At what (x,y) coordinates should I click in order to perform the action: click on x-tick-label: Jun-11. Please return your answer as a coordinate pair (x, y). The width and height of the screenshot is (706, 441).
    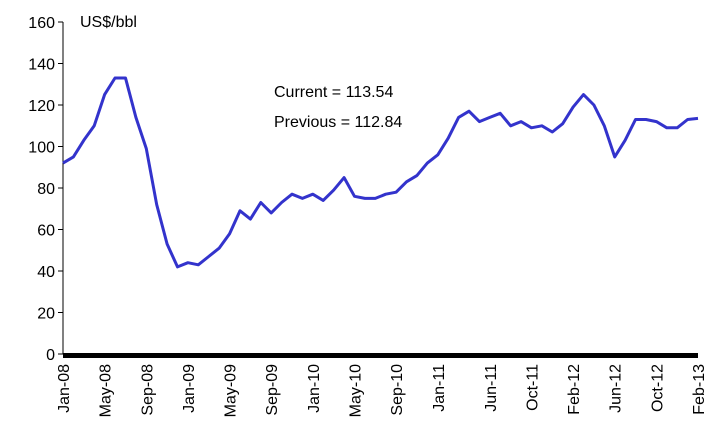
    Looking at the image, I should click on (491, 388).